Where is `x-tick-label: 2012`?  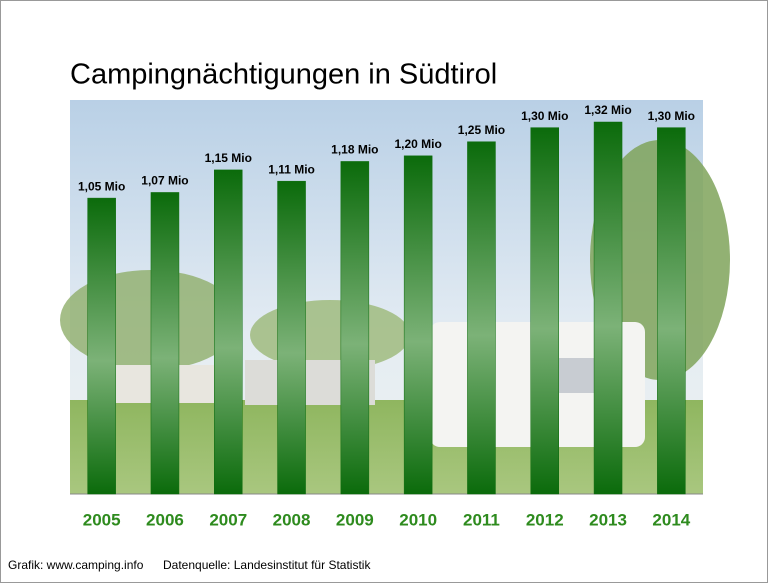 x-tick-label: 2012 is located at coordinates (545, 519).